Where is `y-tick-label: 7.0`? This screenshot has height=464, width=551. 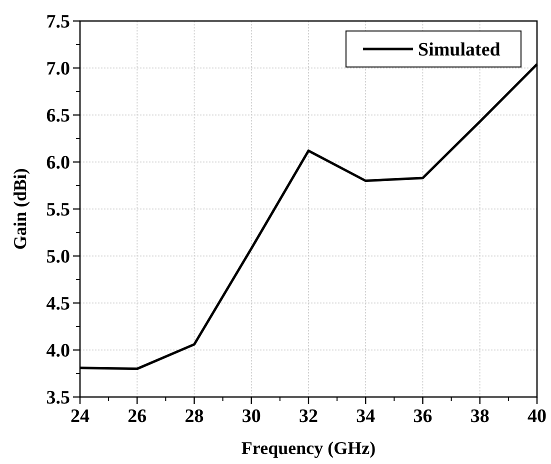 y-tick-label: 7.0 is located at coordinates (58, 69).